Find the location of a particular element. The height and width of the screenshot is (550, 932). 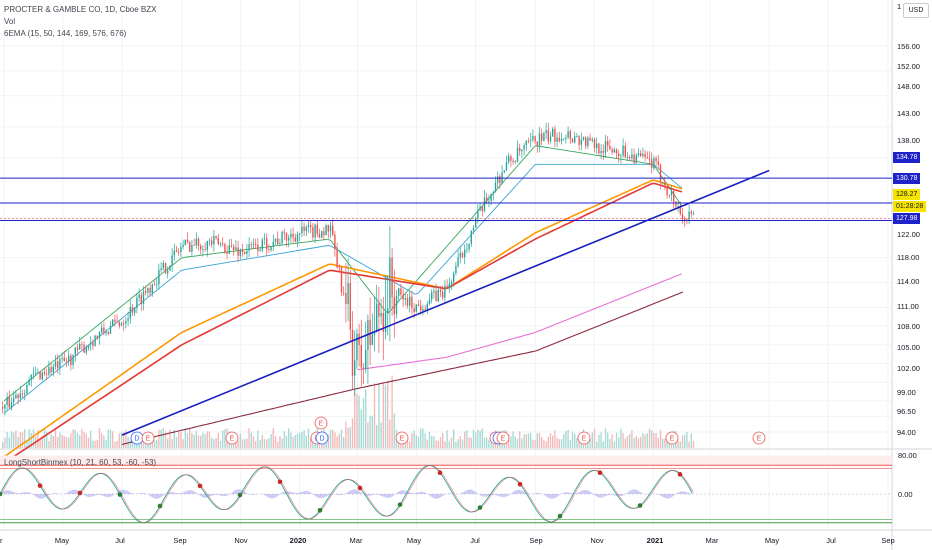

price-axis-label: 138.00 is located at coordinates (908, 140).